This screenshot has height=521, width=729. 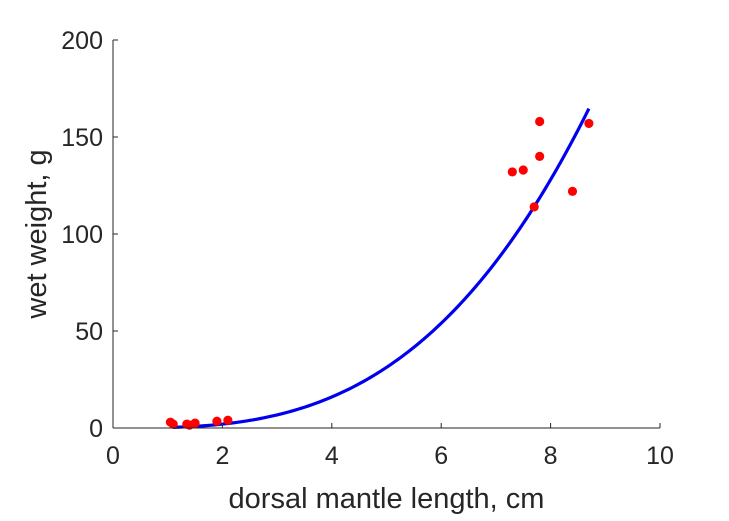 I want to click on x-axis: 0 2 4 6 8 10, so click(x=390, y=446).